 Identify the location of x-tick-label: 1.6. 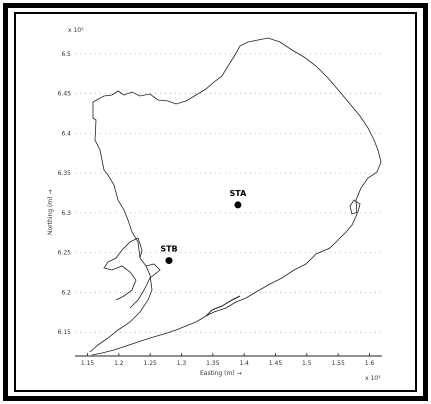
(370, 363).